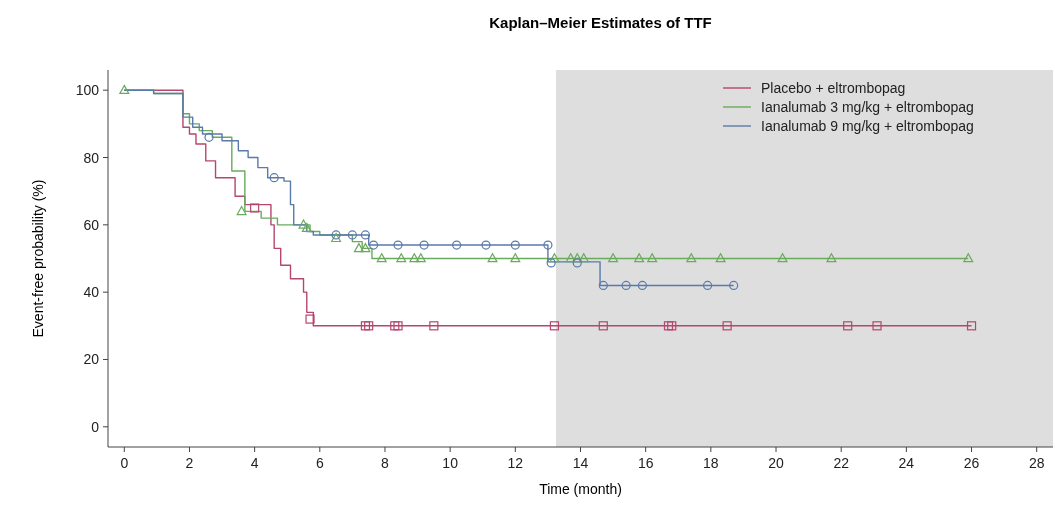 This screenshot has height=511, width=1055. What do you see at coordinates (450, 463) in the screenshot?
I see `x-tick-label: 10` at bounding box center [450, 463].